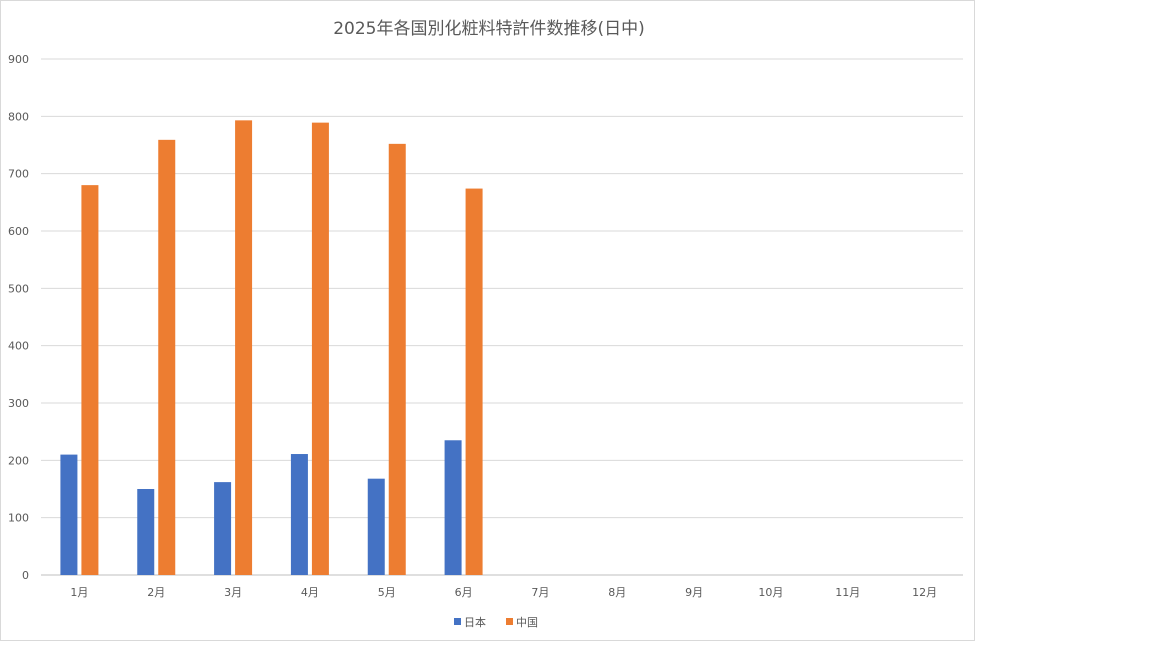 This screenshot has height=648, width=1152. What do you see at coordinates (540, 592) in the screenshot?
I see `x-tick-label: 7月` at bounding box center [540, 592].